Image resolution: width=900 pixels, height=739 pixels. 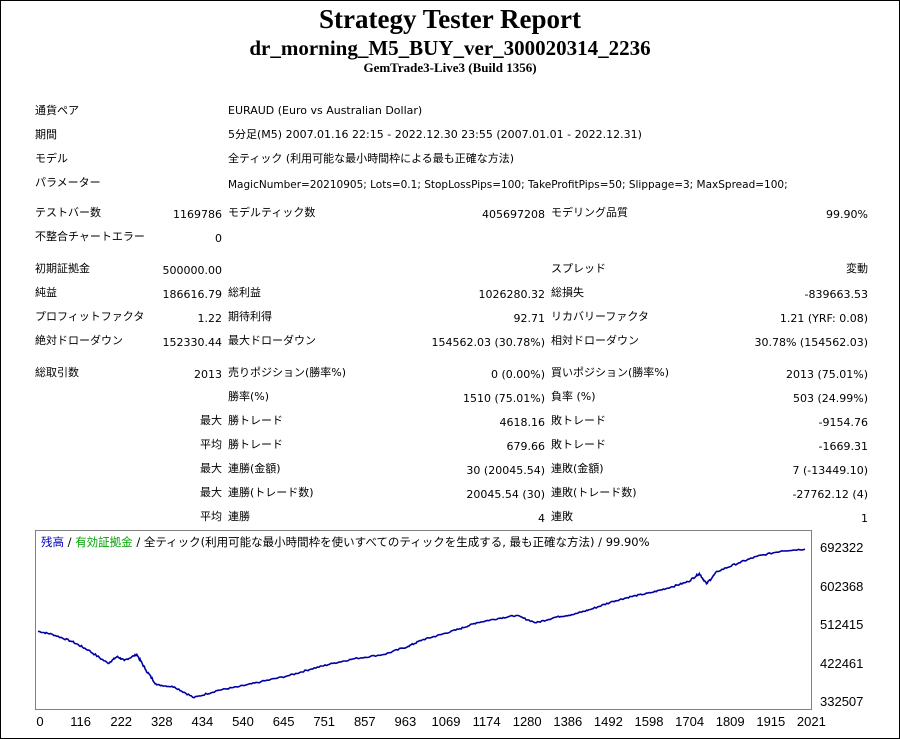 I want to click on mc-win-label: 連勝(金額), so click(x=254, y=468).